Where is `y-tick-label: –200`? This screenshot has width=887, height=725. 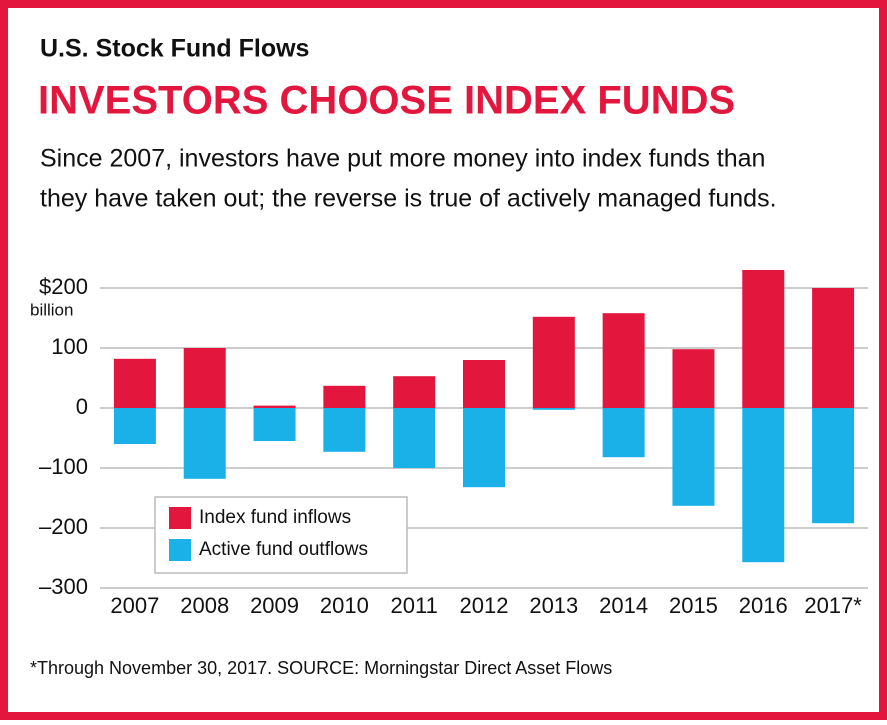
y-tick-label: –200 is located at coordinates (63, 526).